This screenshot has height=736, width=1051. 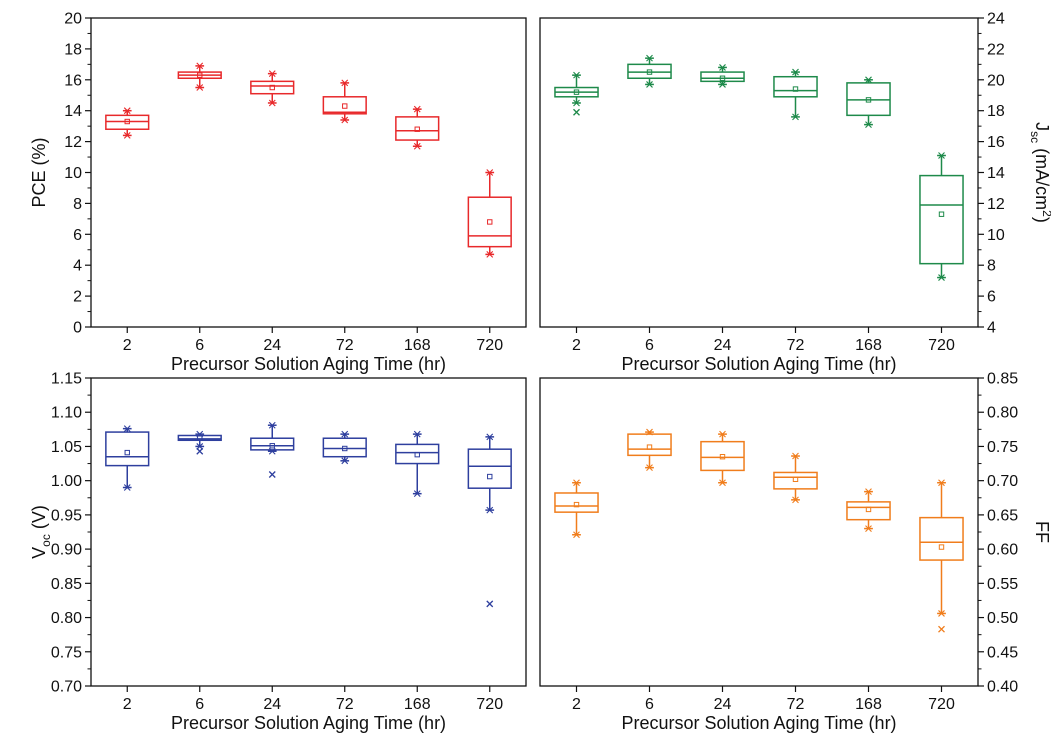 I want to click on y-tick-label: 0.70, so click(x=1002, y=481).